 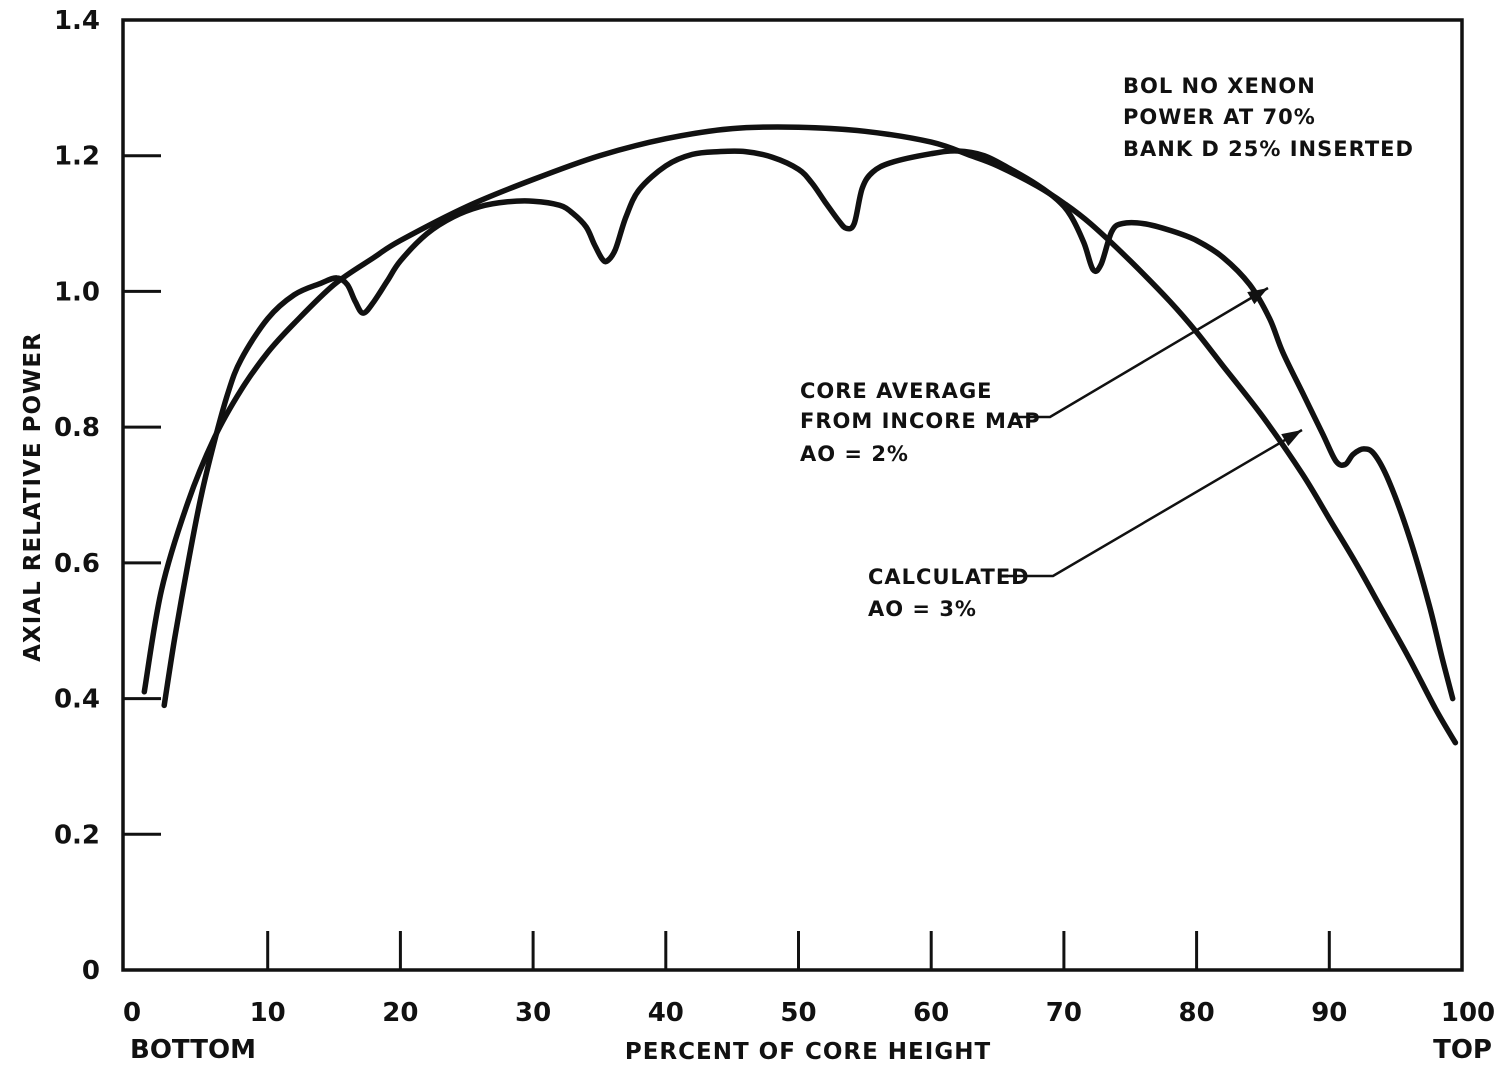 What do you see at coordinates (77, 428) in the screenshot?
I see `y-tick-label: 0.8` at bounding box center [77, 428].